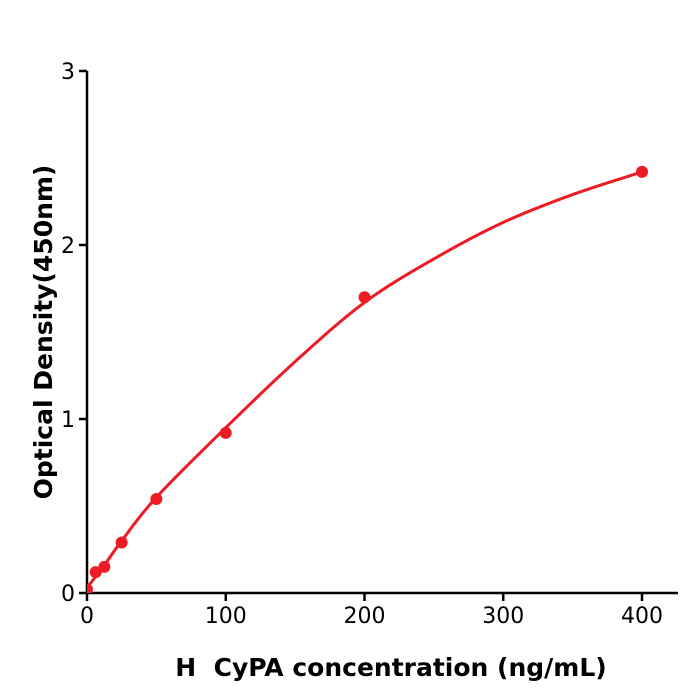 This screenshot has width=700, height=700. Describe the element at coordinates (68, 594) in the screenshot. I see `y-tick-label: 0` at that location.